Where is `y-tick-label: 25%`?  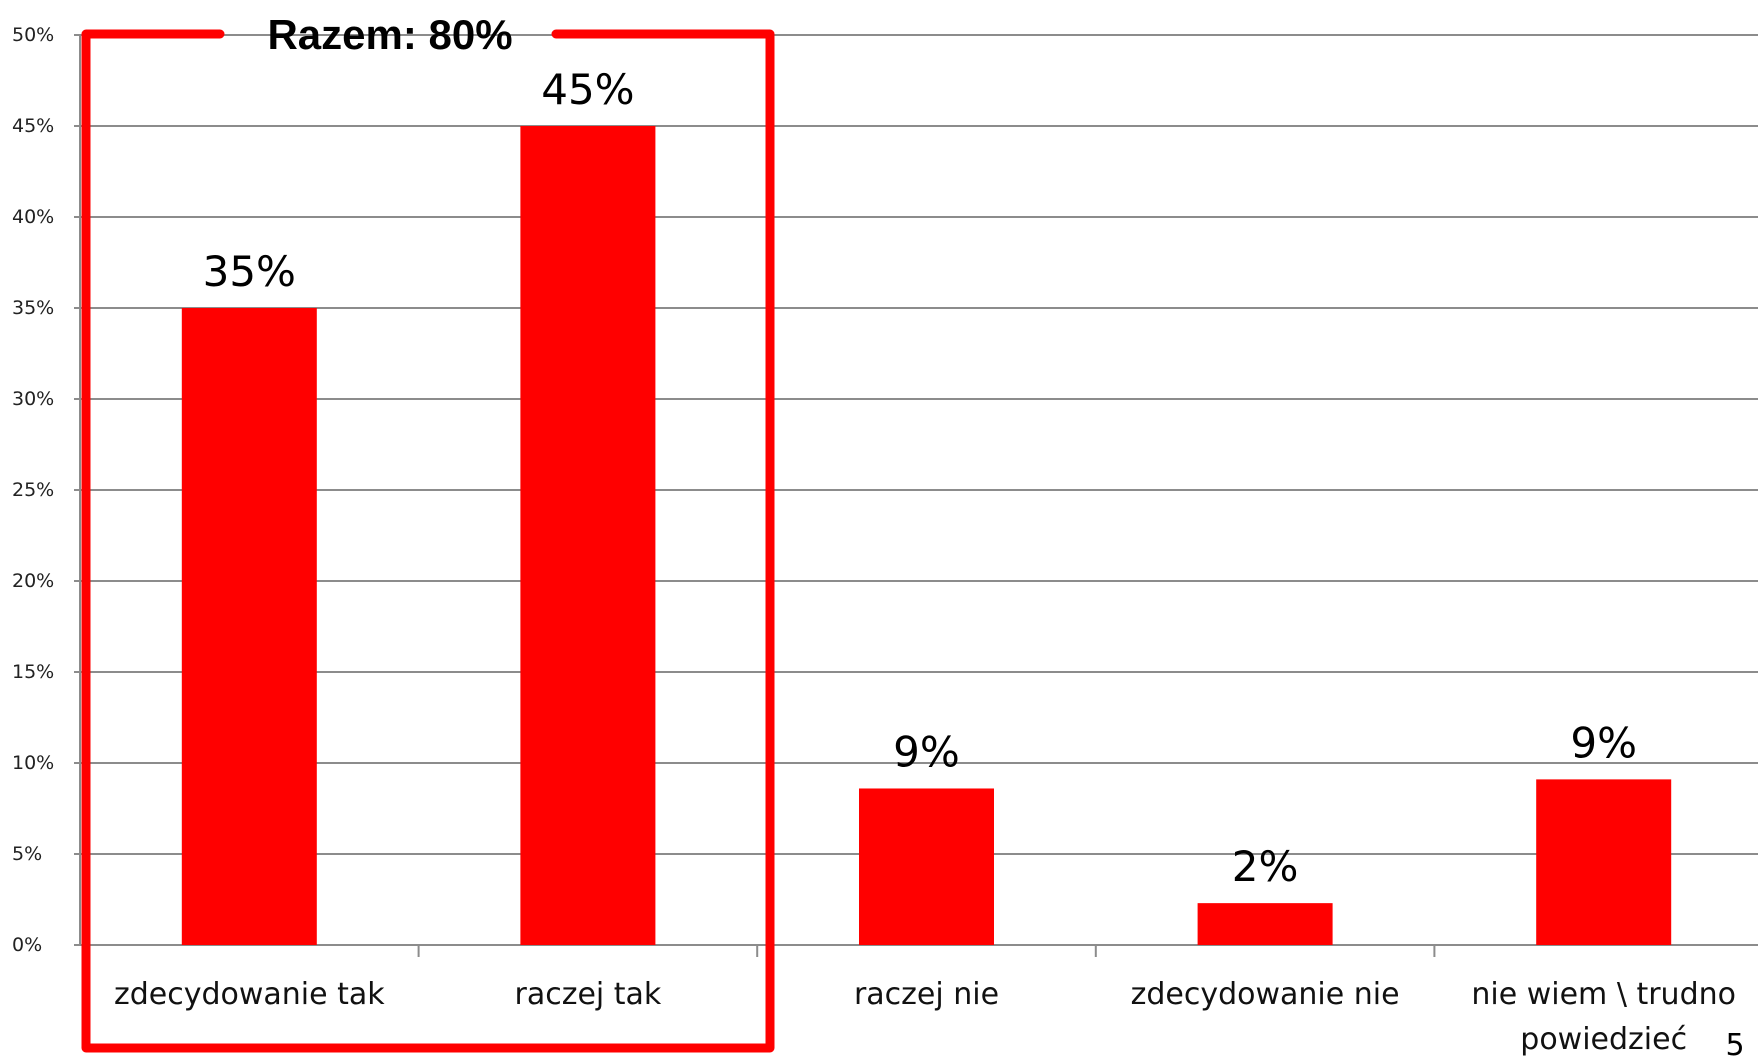
y-tick-label: 25% is located at coordinates (33, 490).